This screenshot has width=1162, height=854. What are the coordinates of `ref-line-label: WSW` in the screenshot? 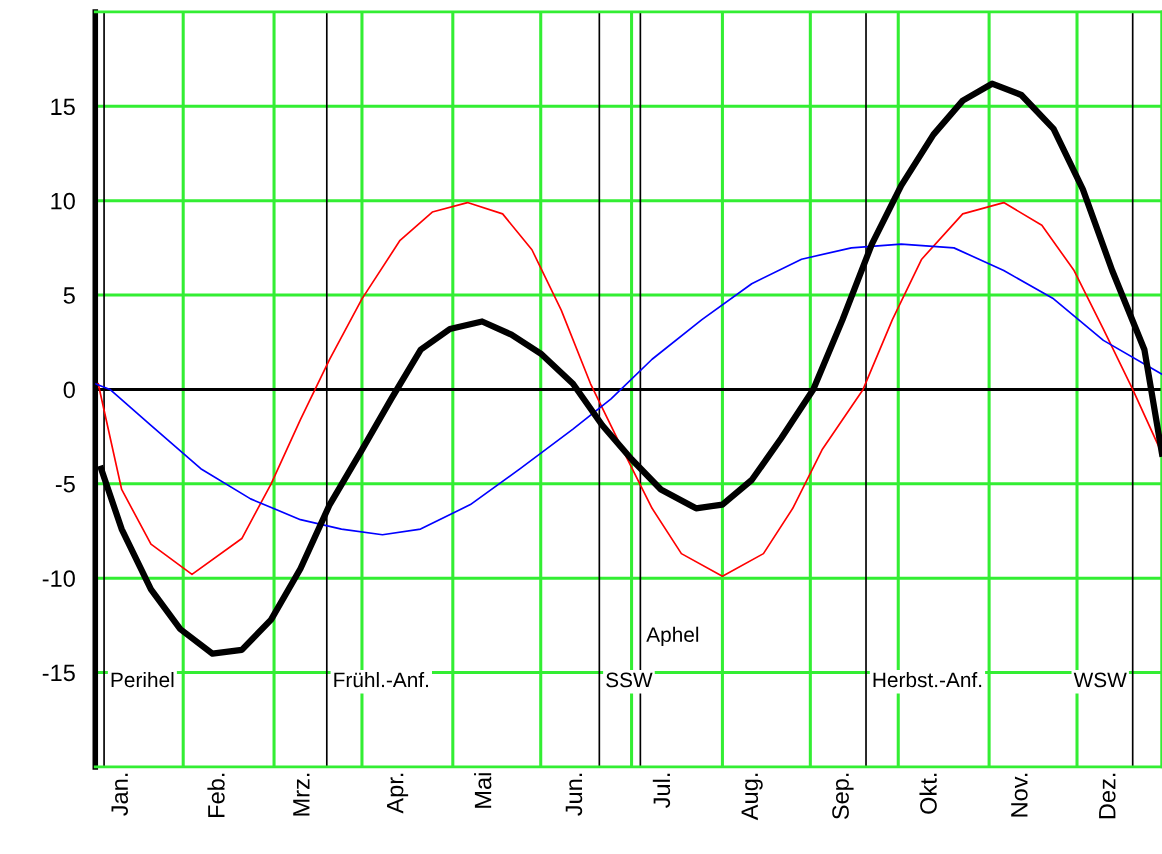 It's located at (1100, 680).